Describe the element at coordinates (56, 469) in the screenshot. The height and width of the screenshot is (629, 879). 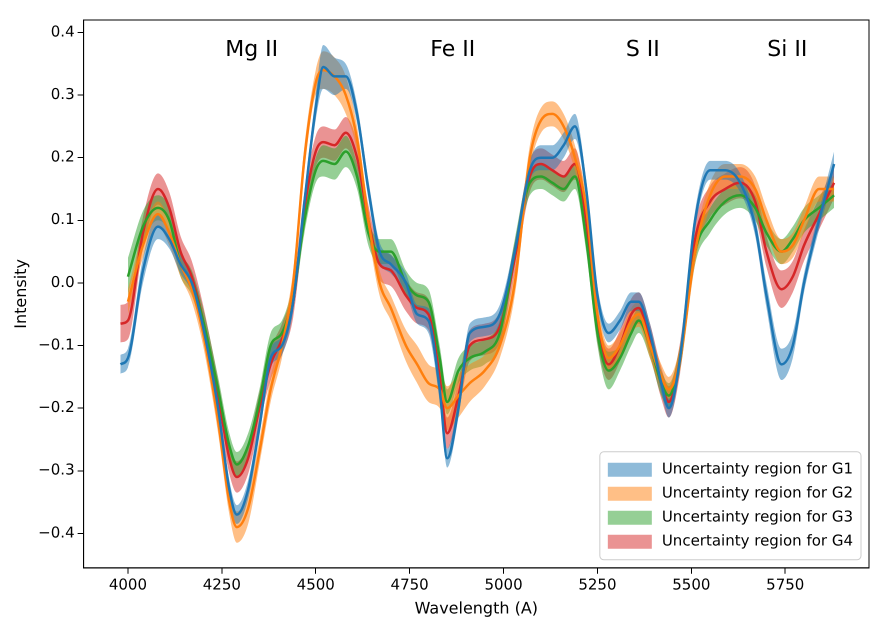
I see `y-tick-label: −0.3` at that location.